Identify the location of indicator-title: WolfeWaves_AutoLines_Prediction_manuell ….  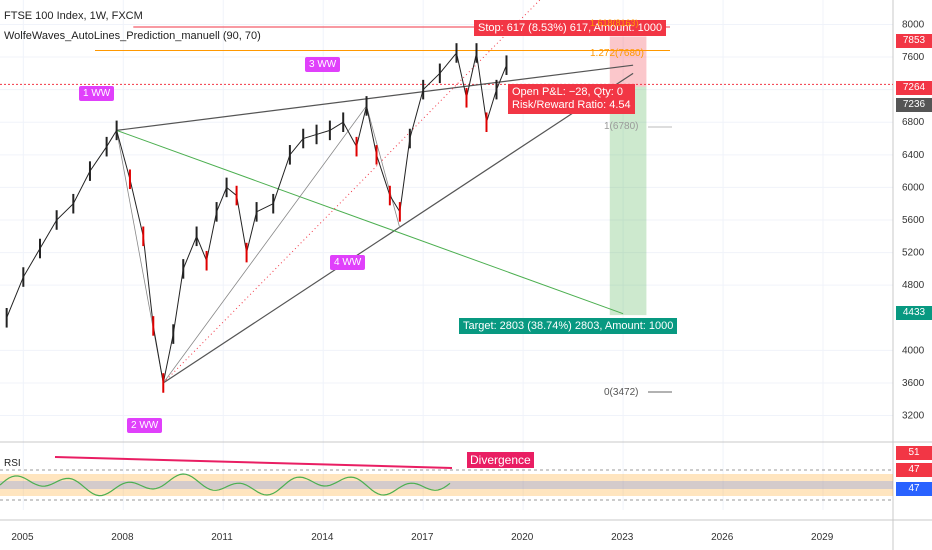
(132, 36).